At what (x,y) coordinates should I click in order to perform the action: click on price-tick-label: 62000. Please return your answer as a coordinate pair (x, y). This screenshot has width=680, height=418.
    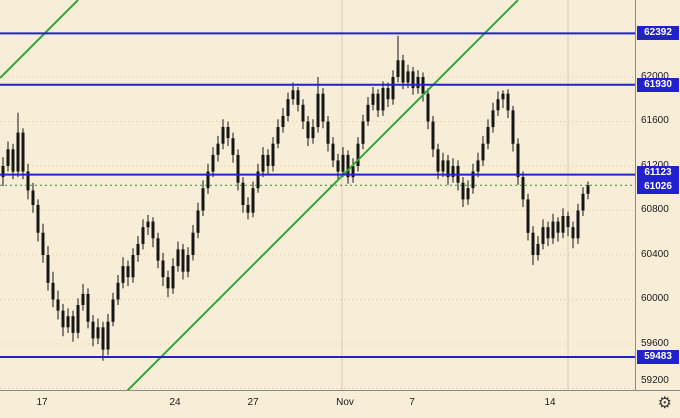
    Looking at the image, I should click on (655, 76).